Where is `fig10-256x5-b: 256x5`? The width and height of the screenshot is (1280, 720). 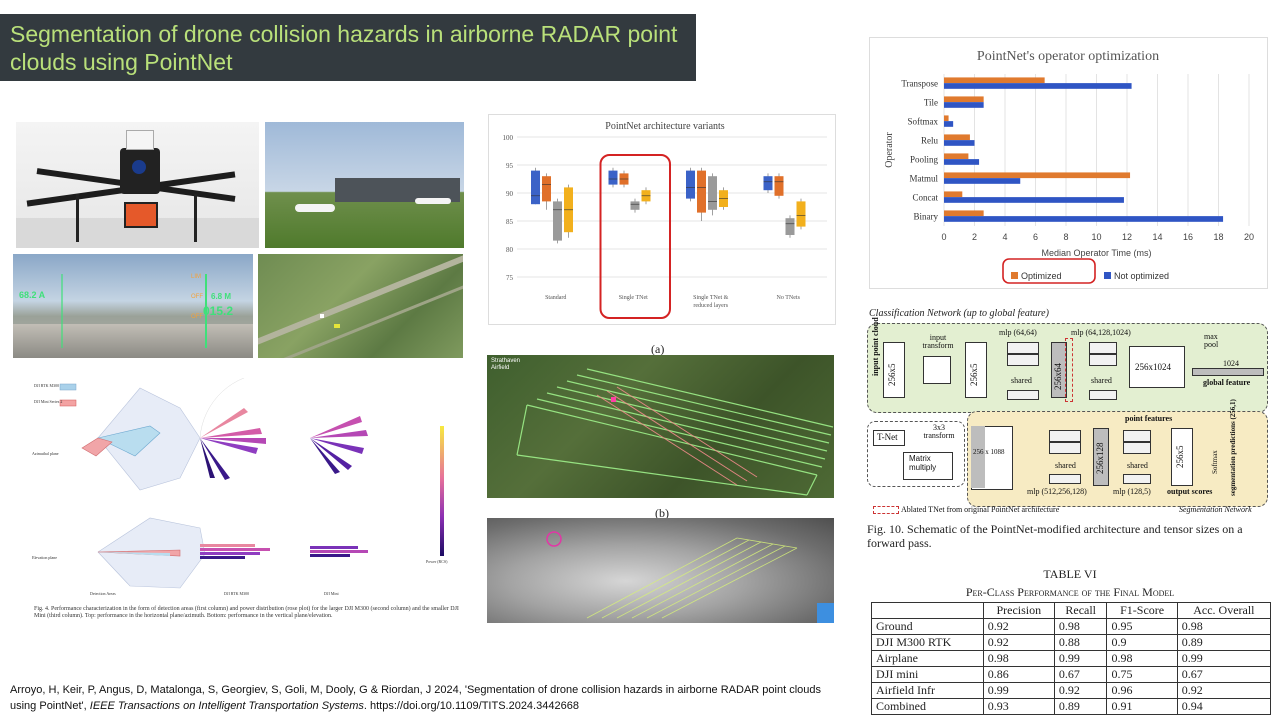 fig10-256x5-b: 256x5 is located at coordinates (974, 375).